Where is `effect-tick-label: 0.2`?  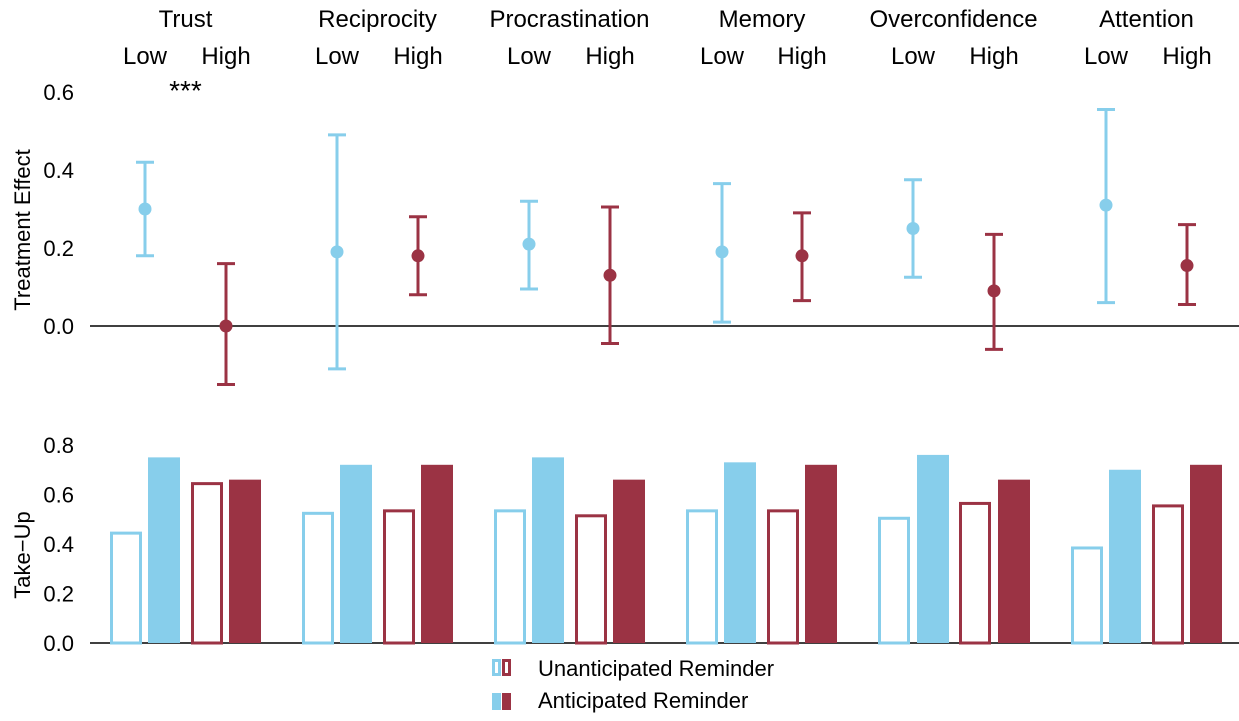 effect-tick-label: 0.2 is located at coordinates (58, 248).